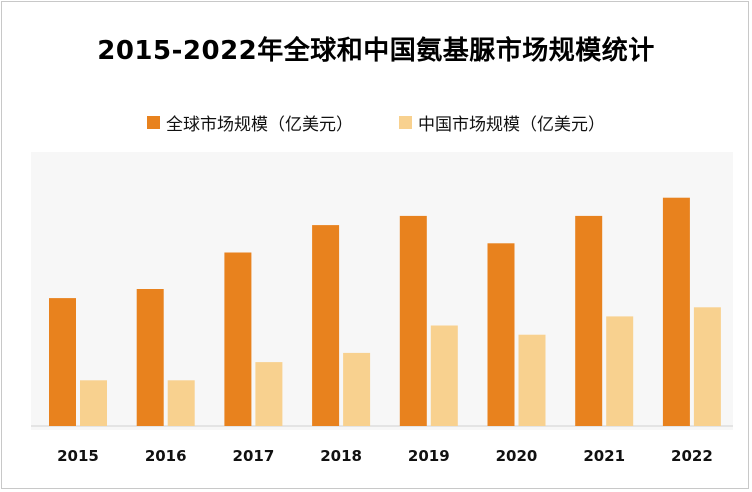 This screenshot has width=752, height=492. I want to click on x-tick-label-2018: 2018, so click(341, 456).